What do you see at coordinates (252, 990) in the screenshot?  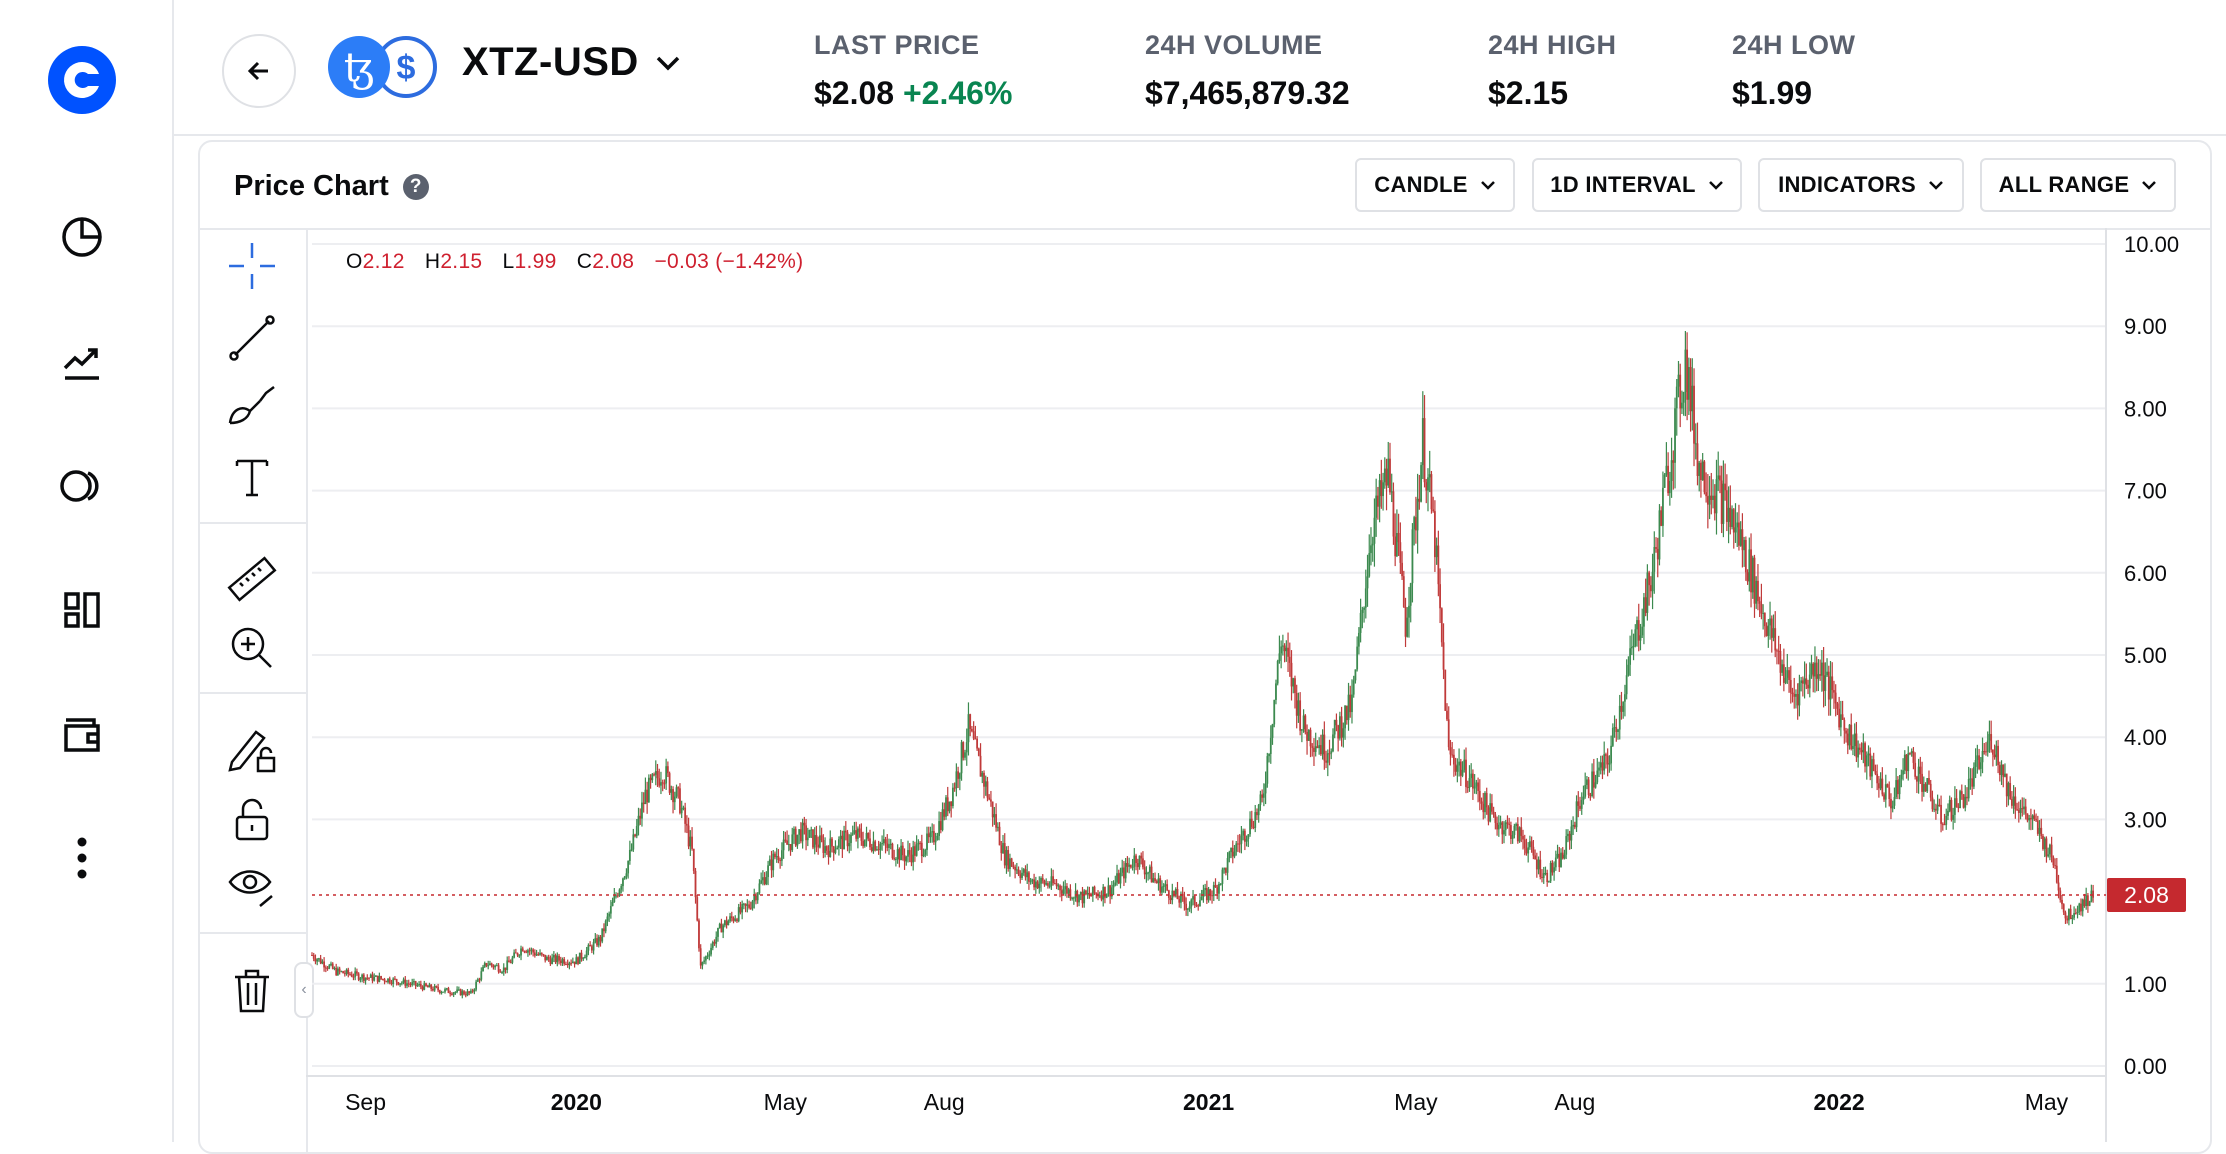 I see `trash-icon` at bounding box center [252, 990].